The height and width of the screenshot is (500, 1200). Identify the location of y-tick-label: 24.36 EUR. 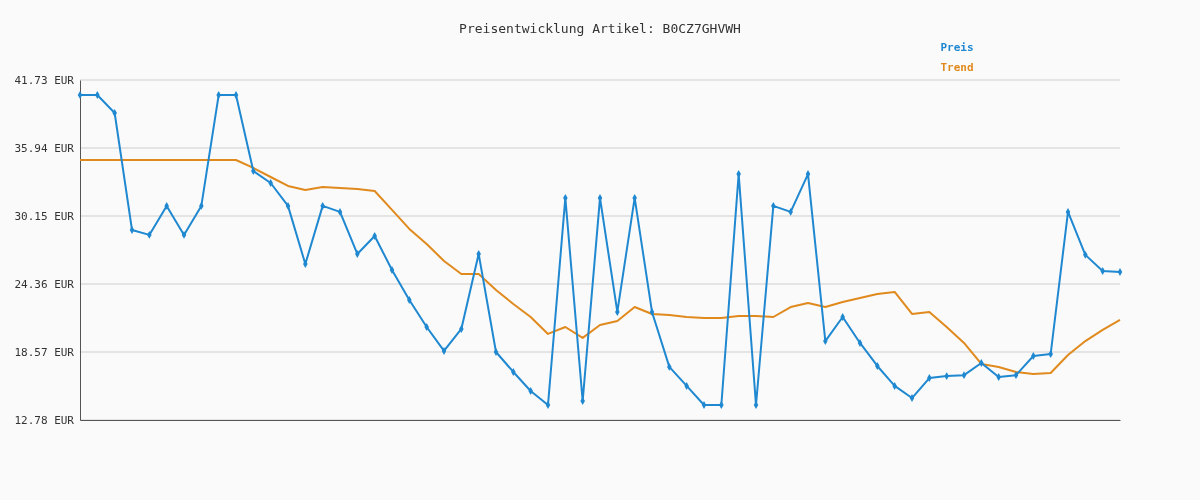
(44, 285).